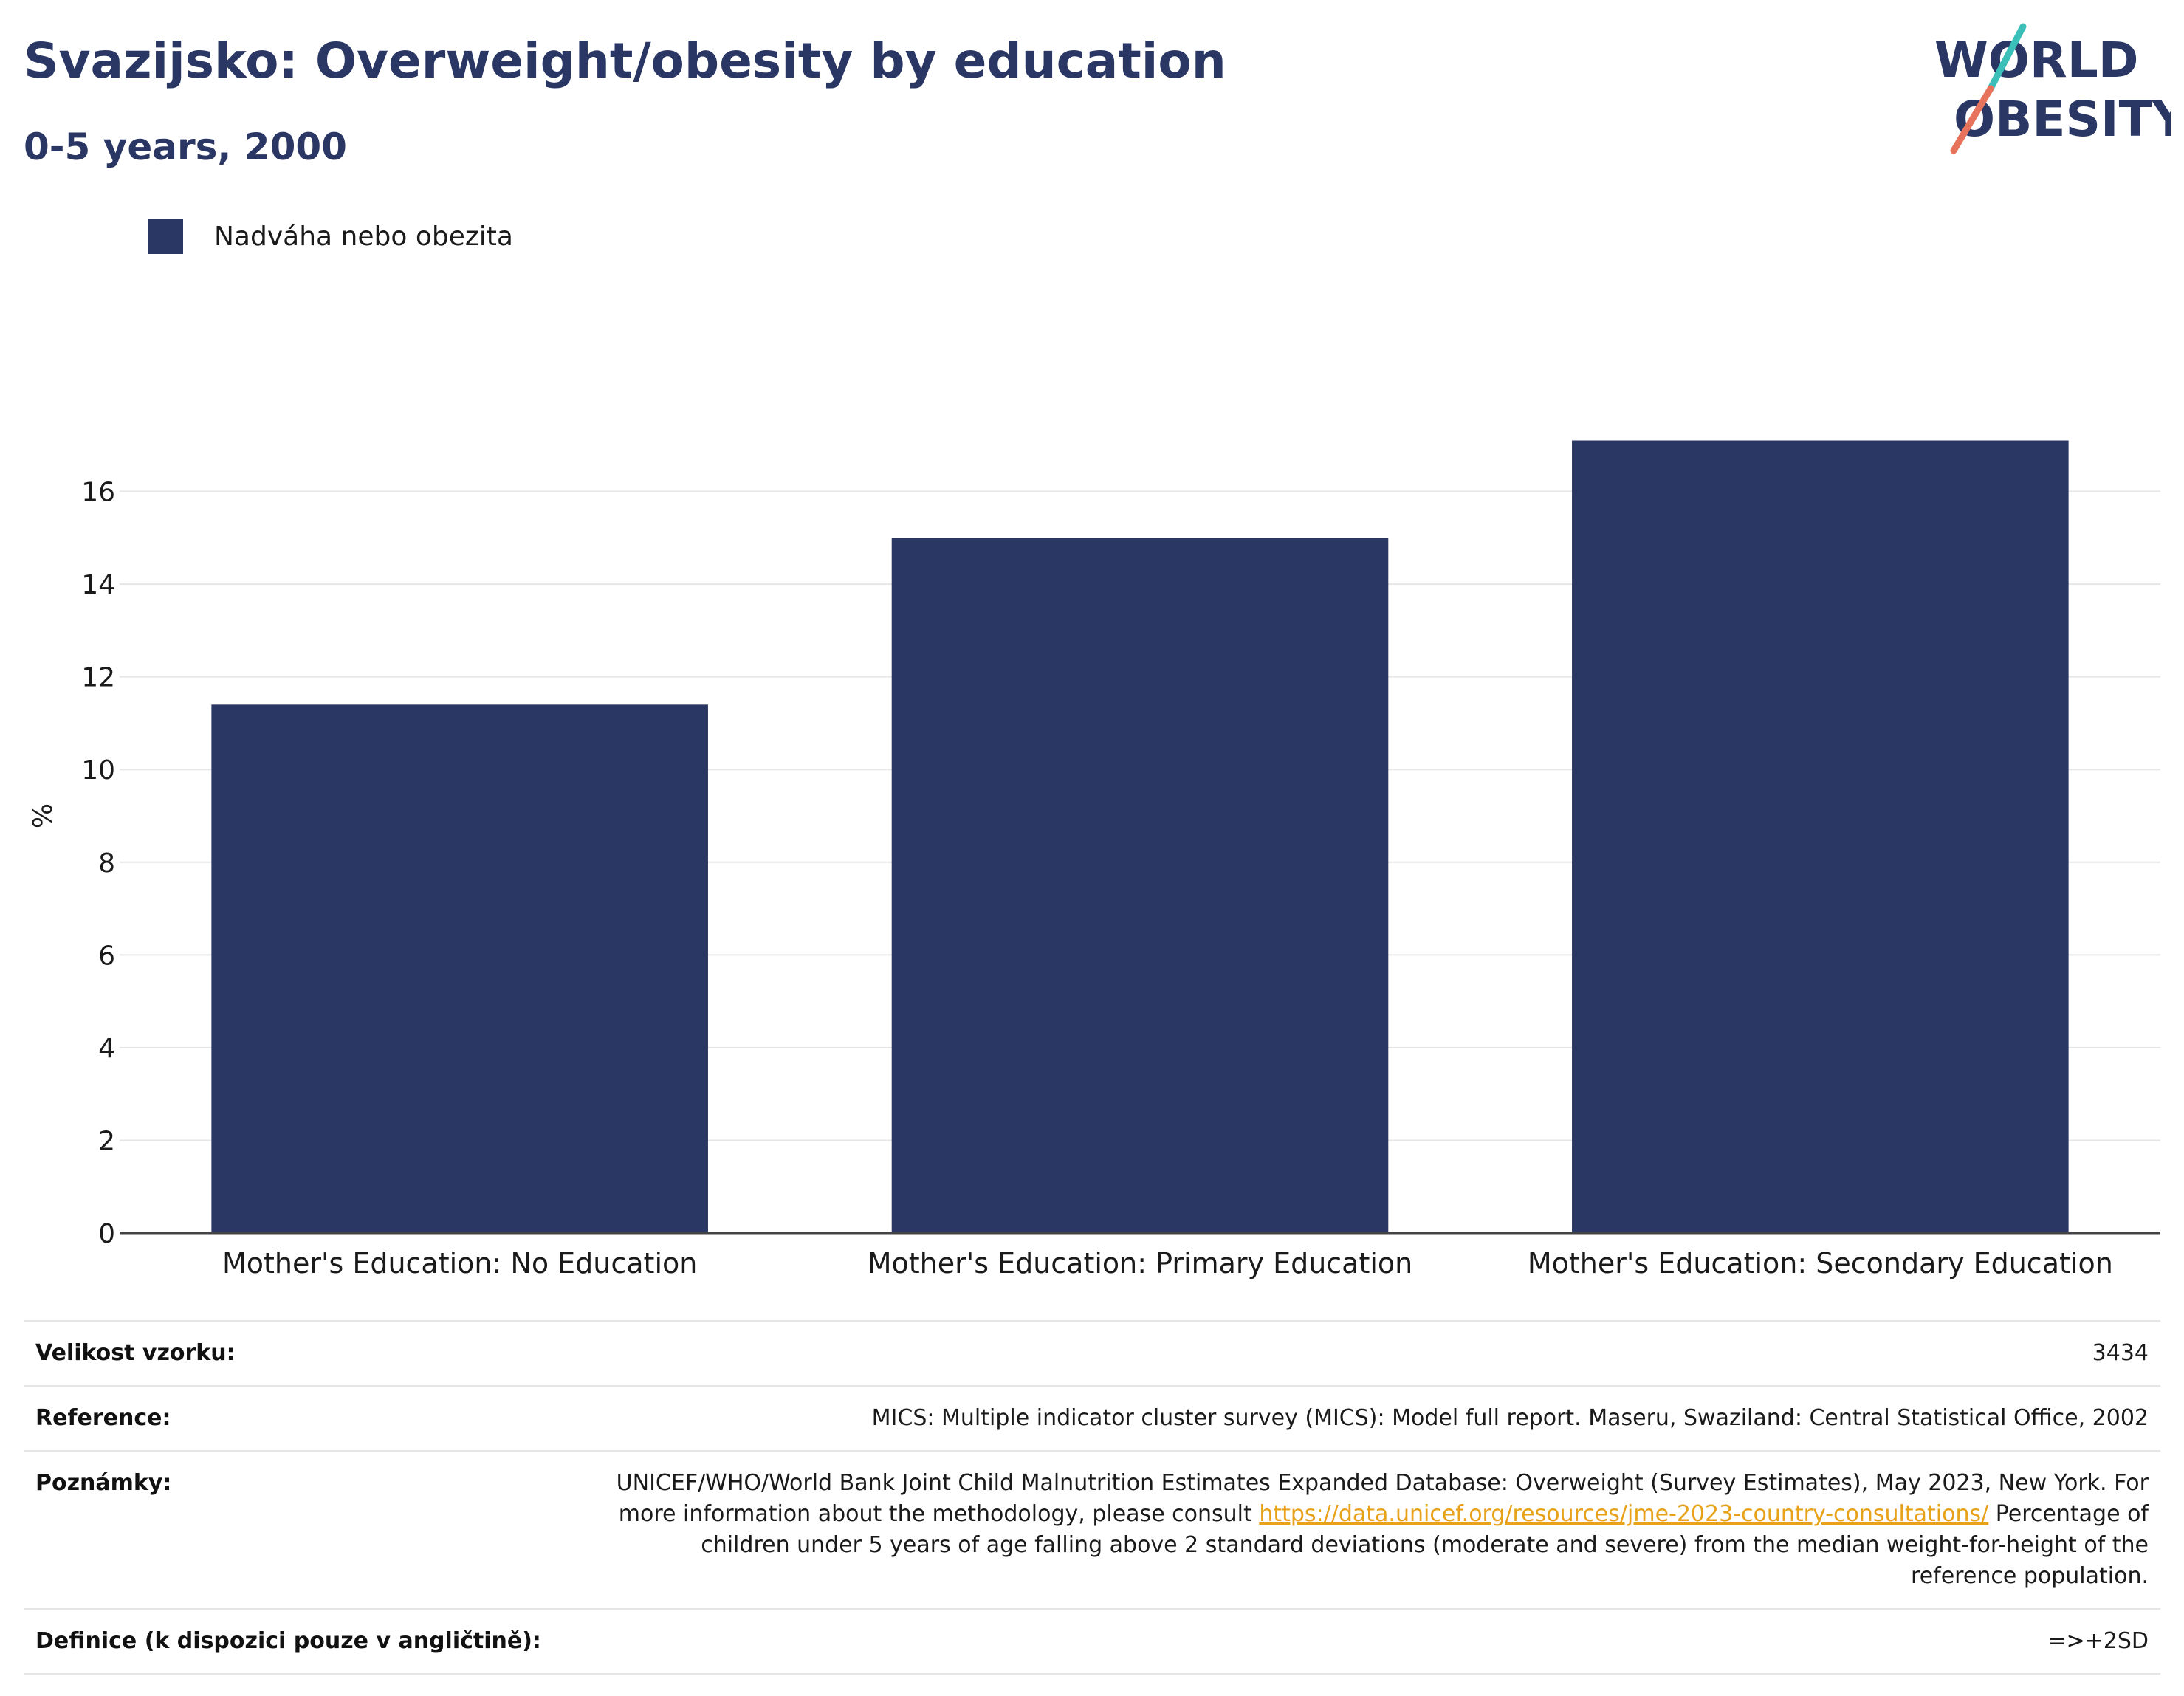 This screenshot has width=2184, height=1696. What do you see at coordinates (1972, 119) in the screenshot?
I see `logo-slash-bottom` at bounding box center [1972, 119].